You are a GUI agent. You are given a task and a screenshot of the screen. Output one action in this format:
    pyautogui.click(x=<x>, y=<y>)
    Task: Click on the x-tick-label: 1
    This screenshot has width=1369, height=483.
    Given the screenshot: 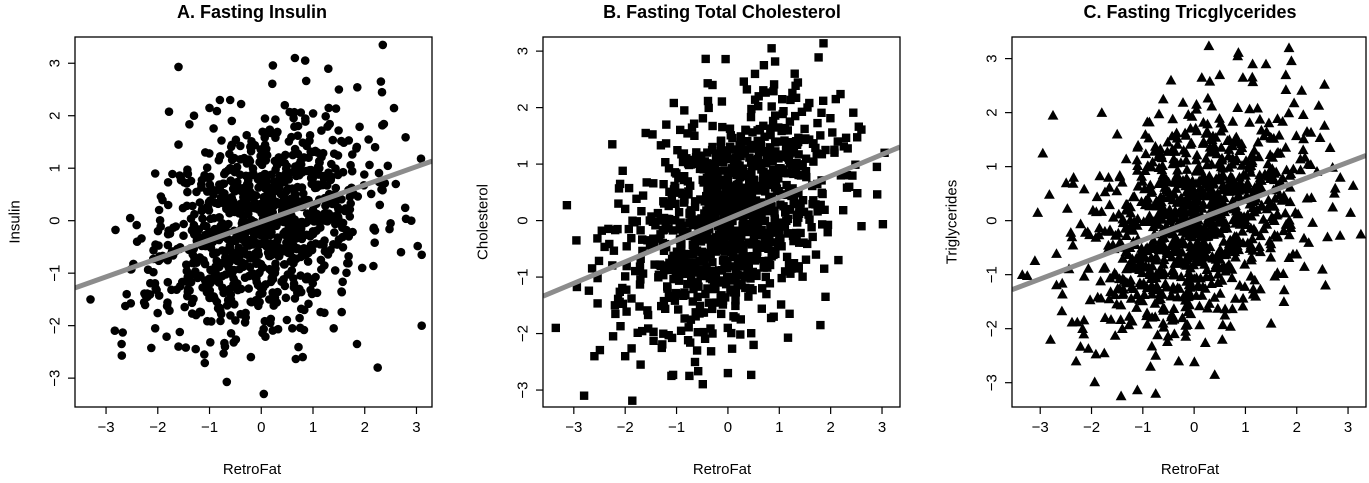 What is the action you would take?
    pyautogui.click(x=313, y=427)
    